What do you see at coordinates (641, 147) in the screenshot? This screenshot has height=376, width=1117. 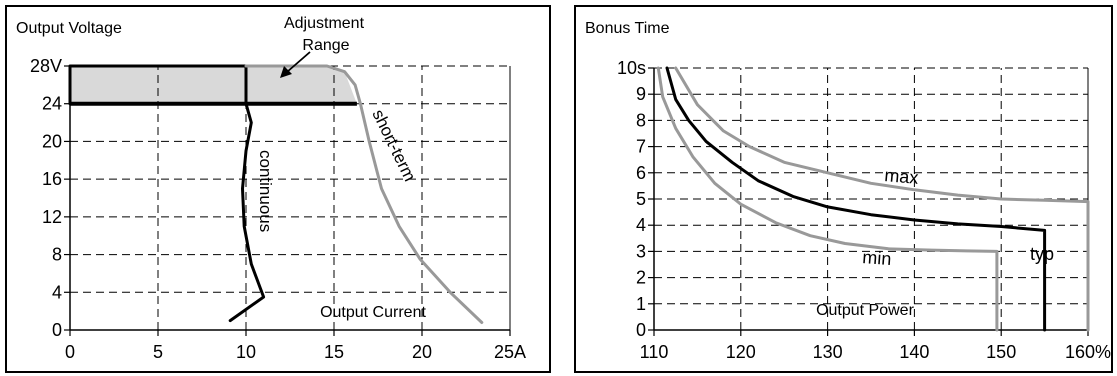 I see `y-tick-label: 7` at bounding box center [641, 147].